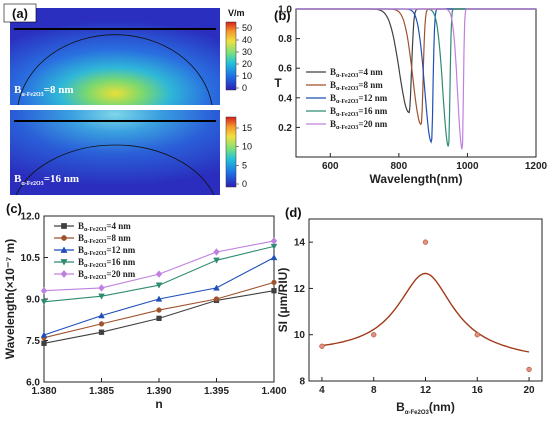  What do you see at coordinates (104, 227) in the screenshot?
I see `legend-label: Bα-Fe2O3=4 nm` at bounding box center [104, 227].